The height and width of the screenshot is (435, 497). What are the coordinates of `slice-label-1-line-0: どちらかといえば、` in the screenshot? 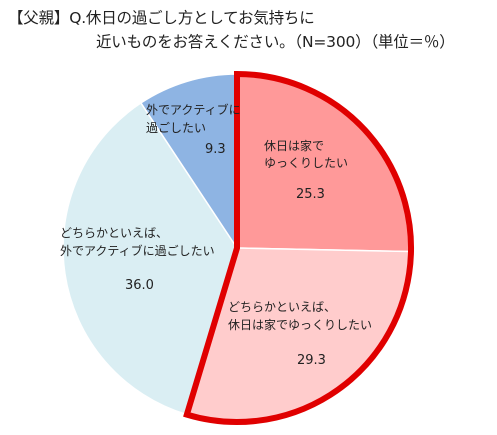 It's located at (282, 307).